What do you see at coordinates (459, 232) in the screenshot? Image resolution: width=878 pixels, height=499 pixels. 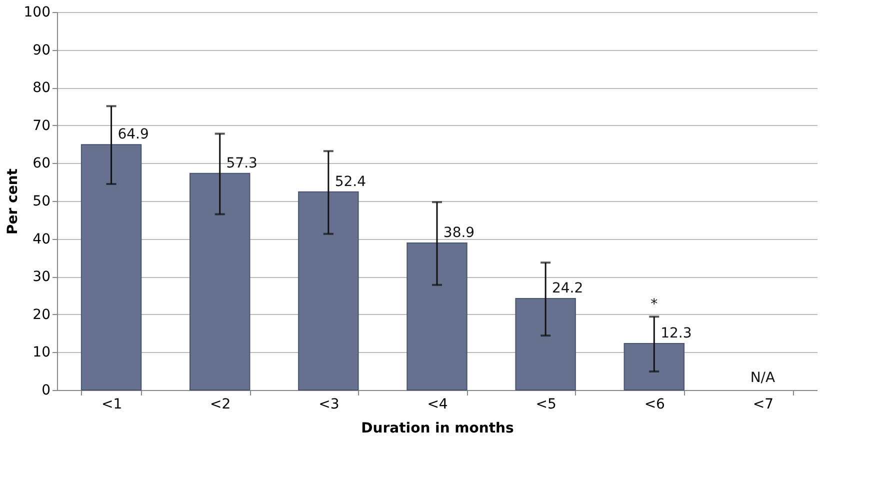 I see `data-label: 38.9` at bounding box center [459, 232].